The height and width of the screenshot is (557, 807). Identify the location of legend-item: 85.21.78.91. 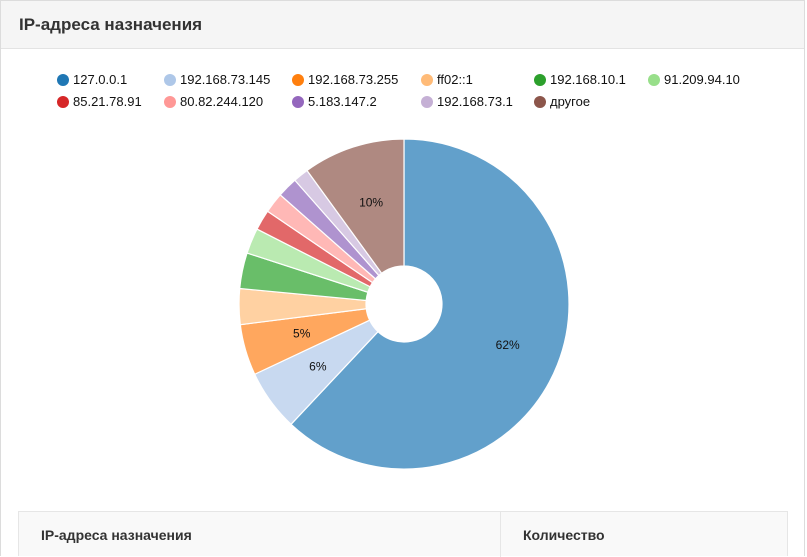
(99, 102).